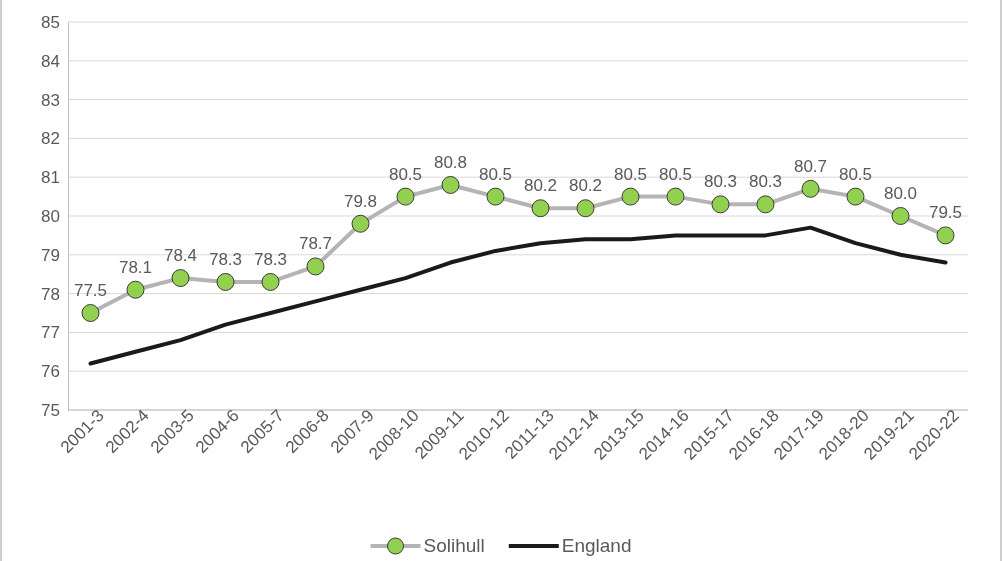 The image size is (1002, 561). I want to click on data-label: 79.5, so click(945, 213).